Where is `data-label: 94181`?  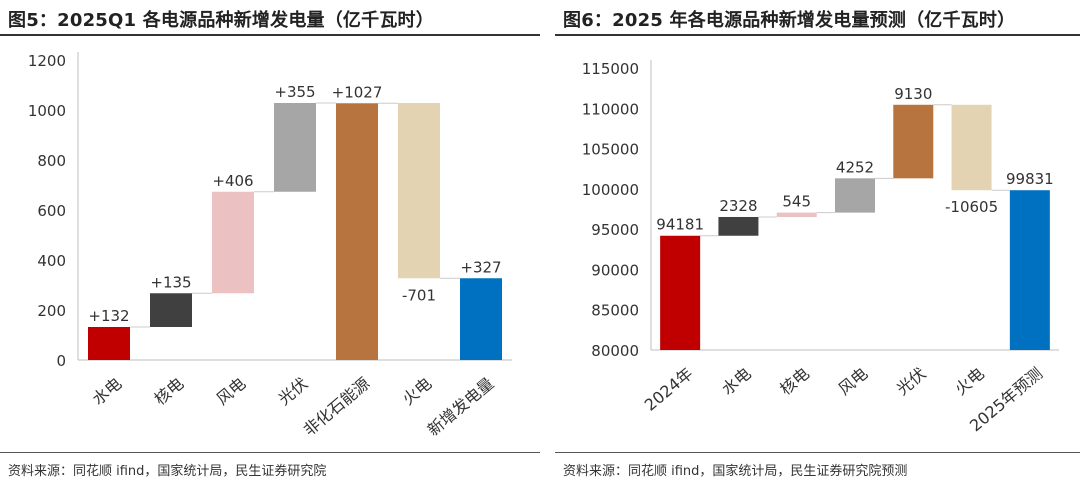
data-label: 94181 is located at coordinates (680, 225).